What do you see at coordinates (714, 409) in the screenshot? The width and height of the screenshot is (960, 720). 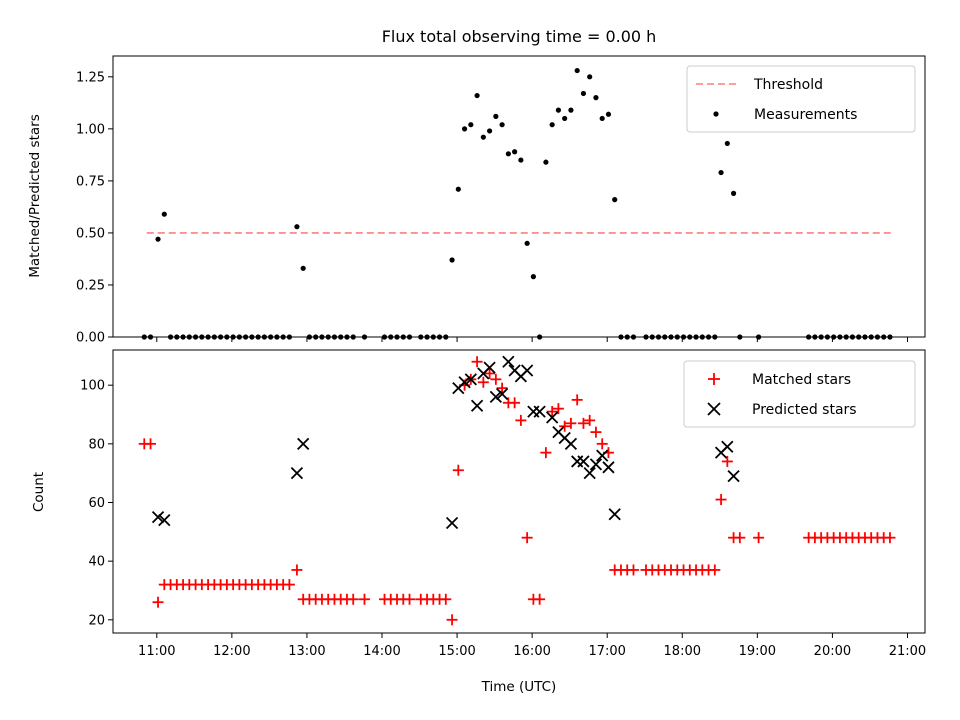 I see `legend-predicted-swatch` at bounding box center [714, 409].